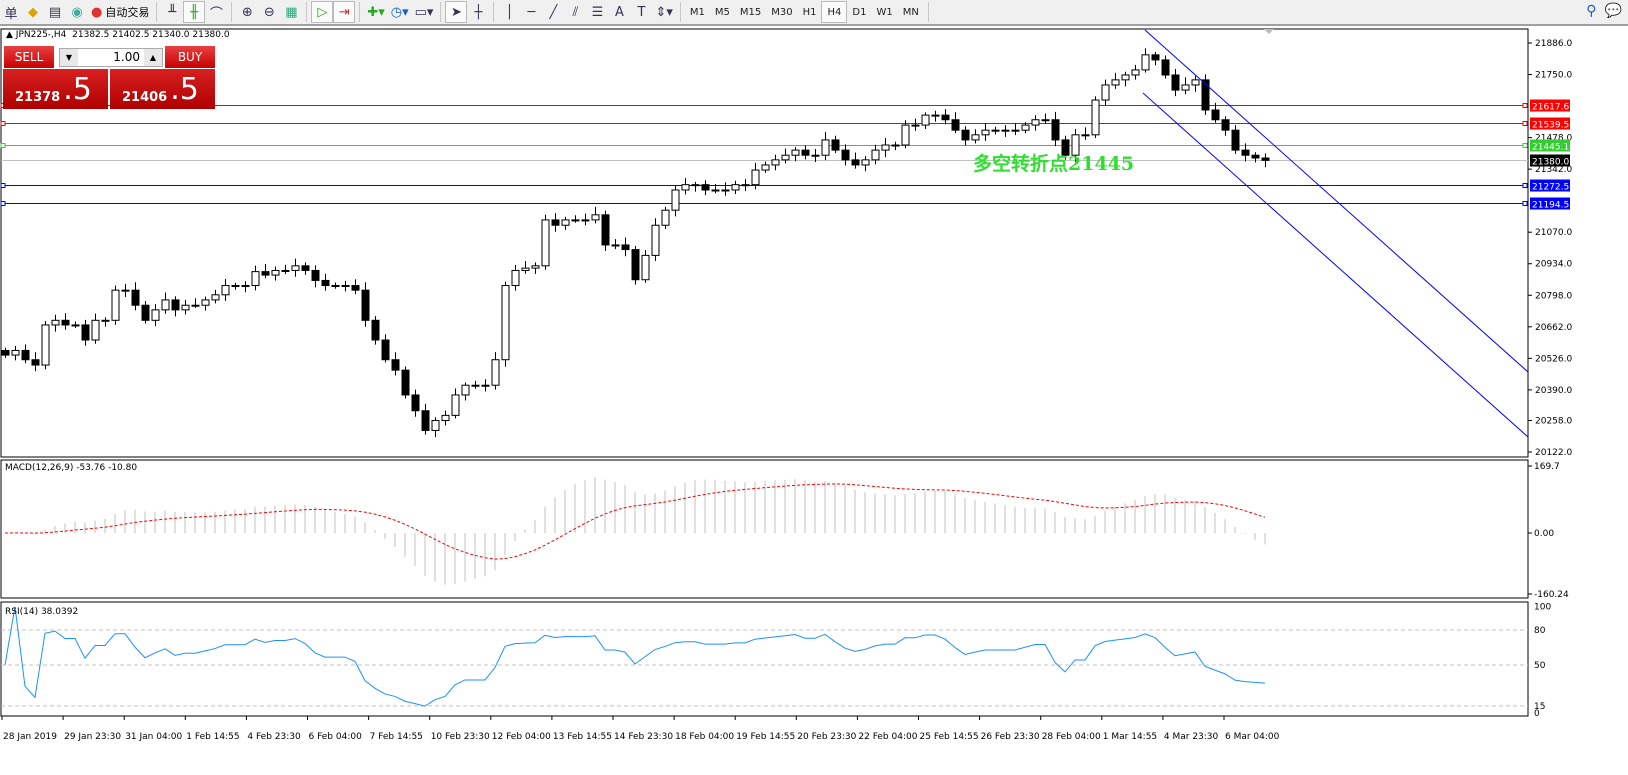 The width and height of the screenshot is (1628, 775). Describe the element at coordinates (77, 12) in the screenshot. I see `signal-icon: ◉` at that location.